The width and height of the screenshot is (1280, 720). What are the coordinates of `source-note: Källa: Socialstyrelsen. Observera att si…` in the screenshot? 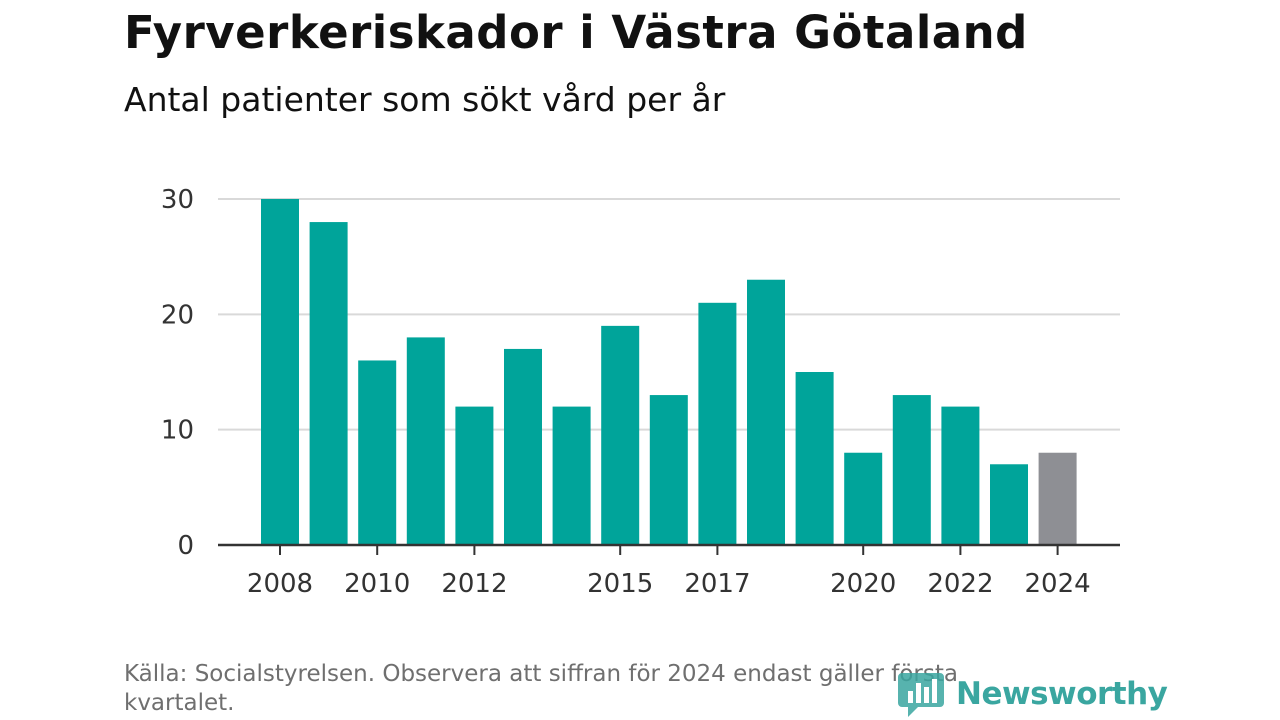 It's located at (541, 688).